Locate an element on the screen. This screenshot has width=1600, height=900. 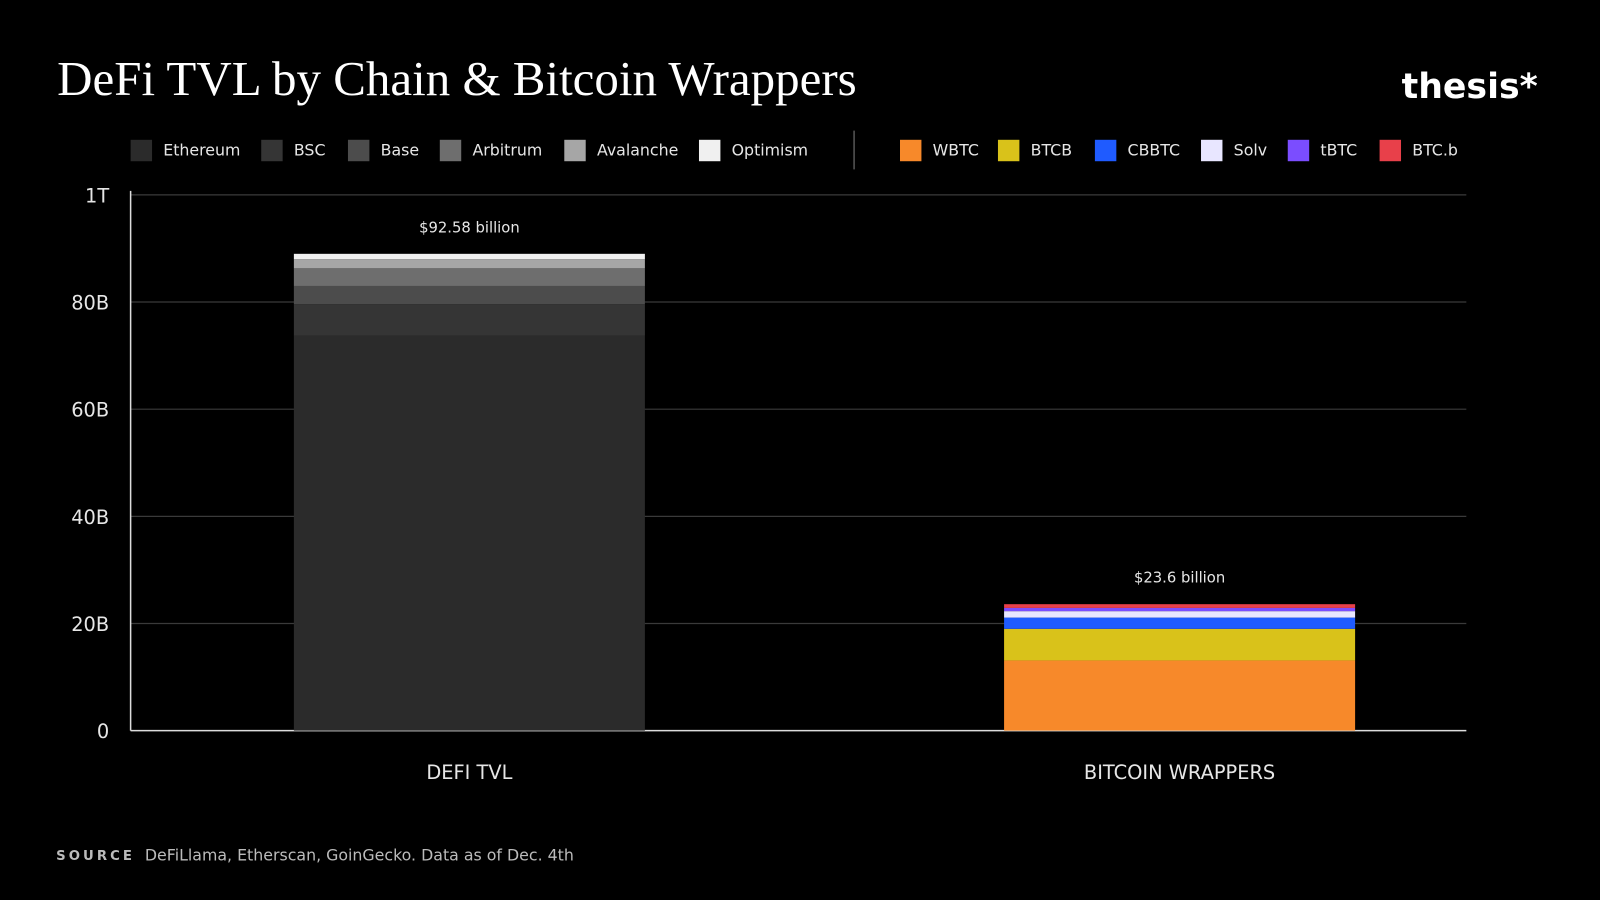
legend-label: BTC.b is located at coordinates (1435, 150).